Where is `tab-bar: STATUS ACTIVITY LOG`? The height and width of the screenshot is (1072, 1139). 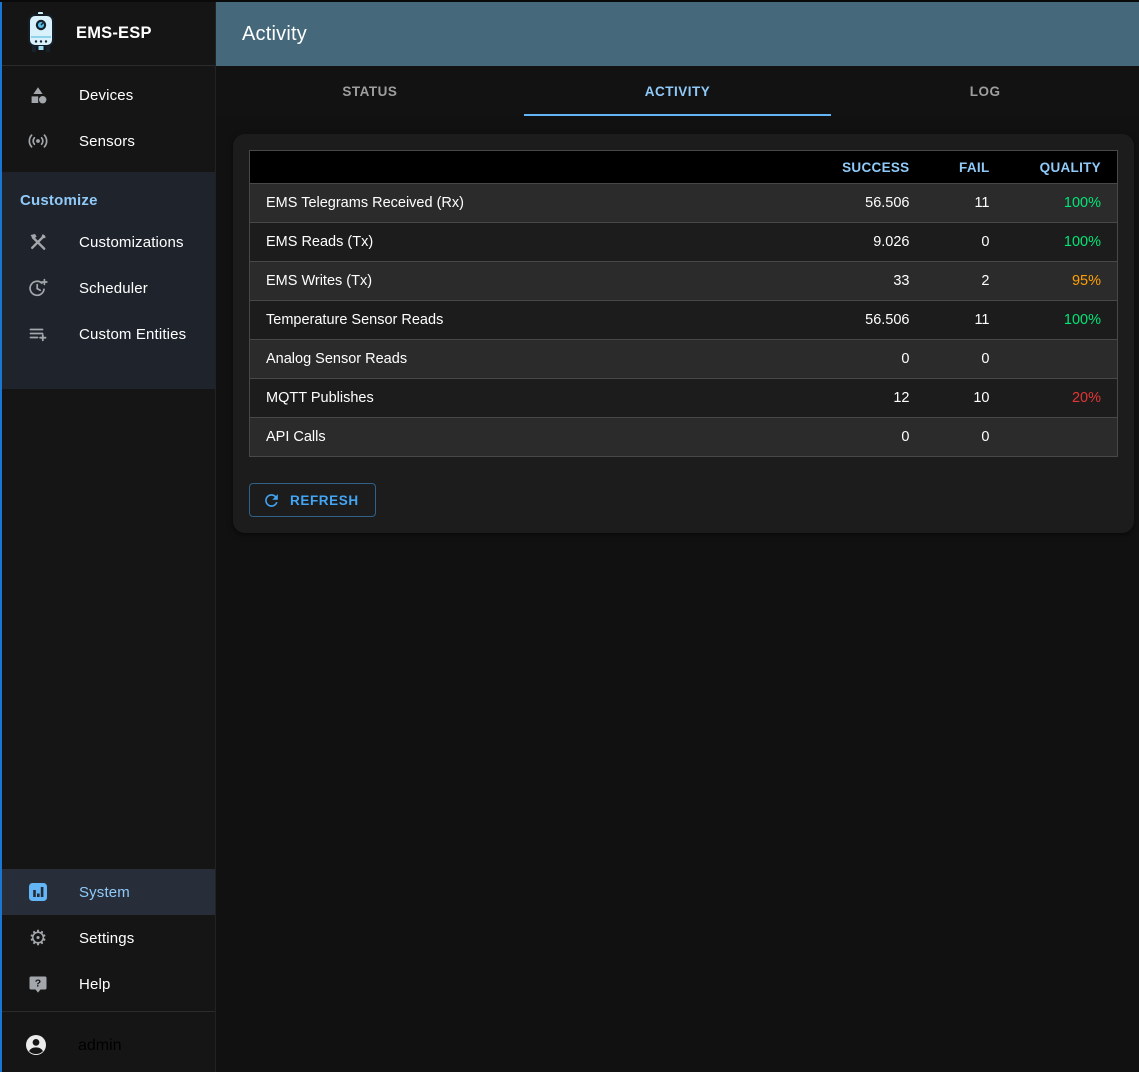
tab-bar: STATUS ACTIVITY LOG is located at coordinates (677, 91).